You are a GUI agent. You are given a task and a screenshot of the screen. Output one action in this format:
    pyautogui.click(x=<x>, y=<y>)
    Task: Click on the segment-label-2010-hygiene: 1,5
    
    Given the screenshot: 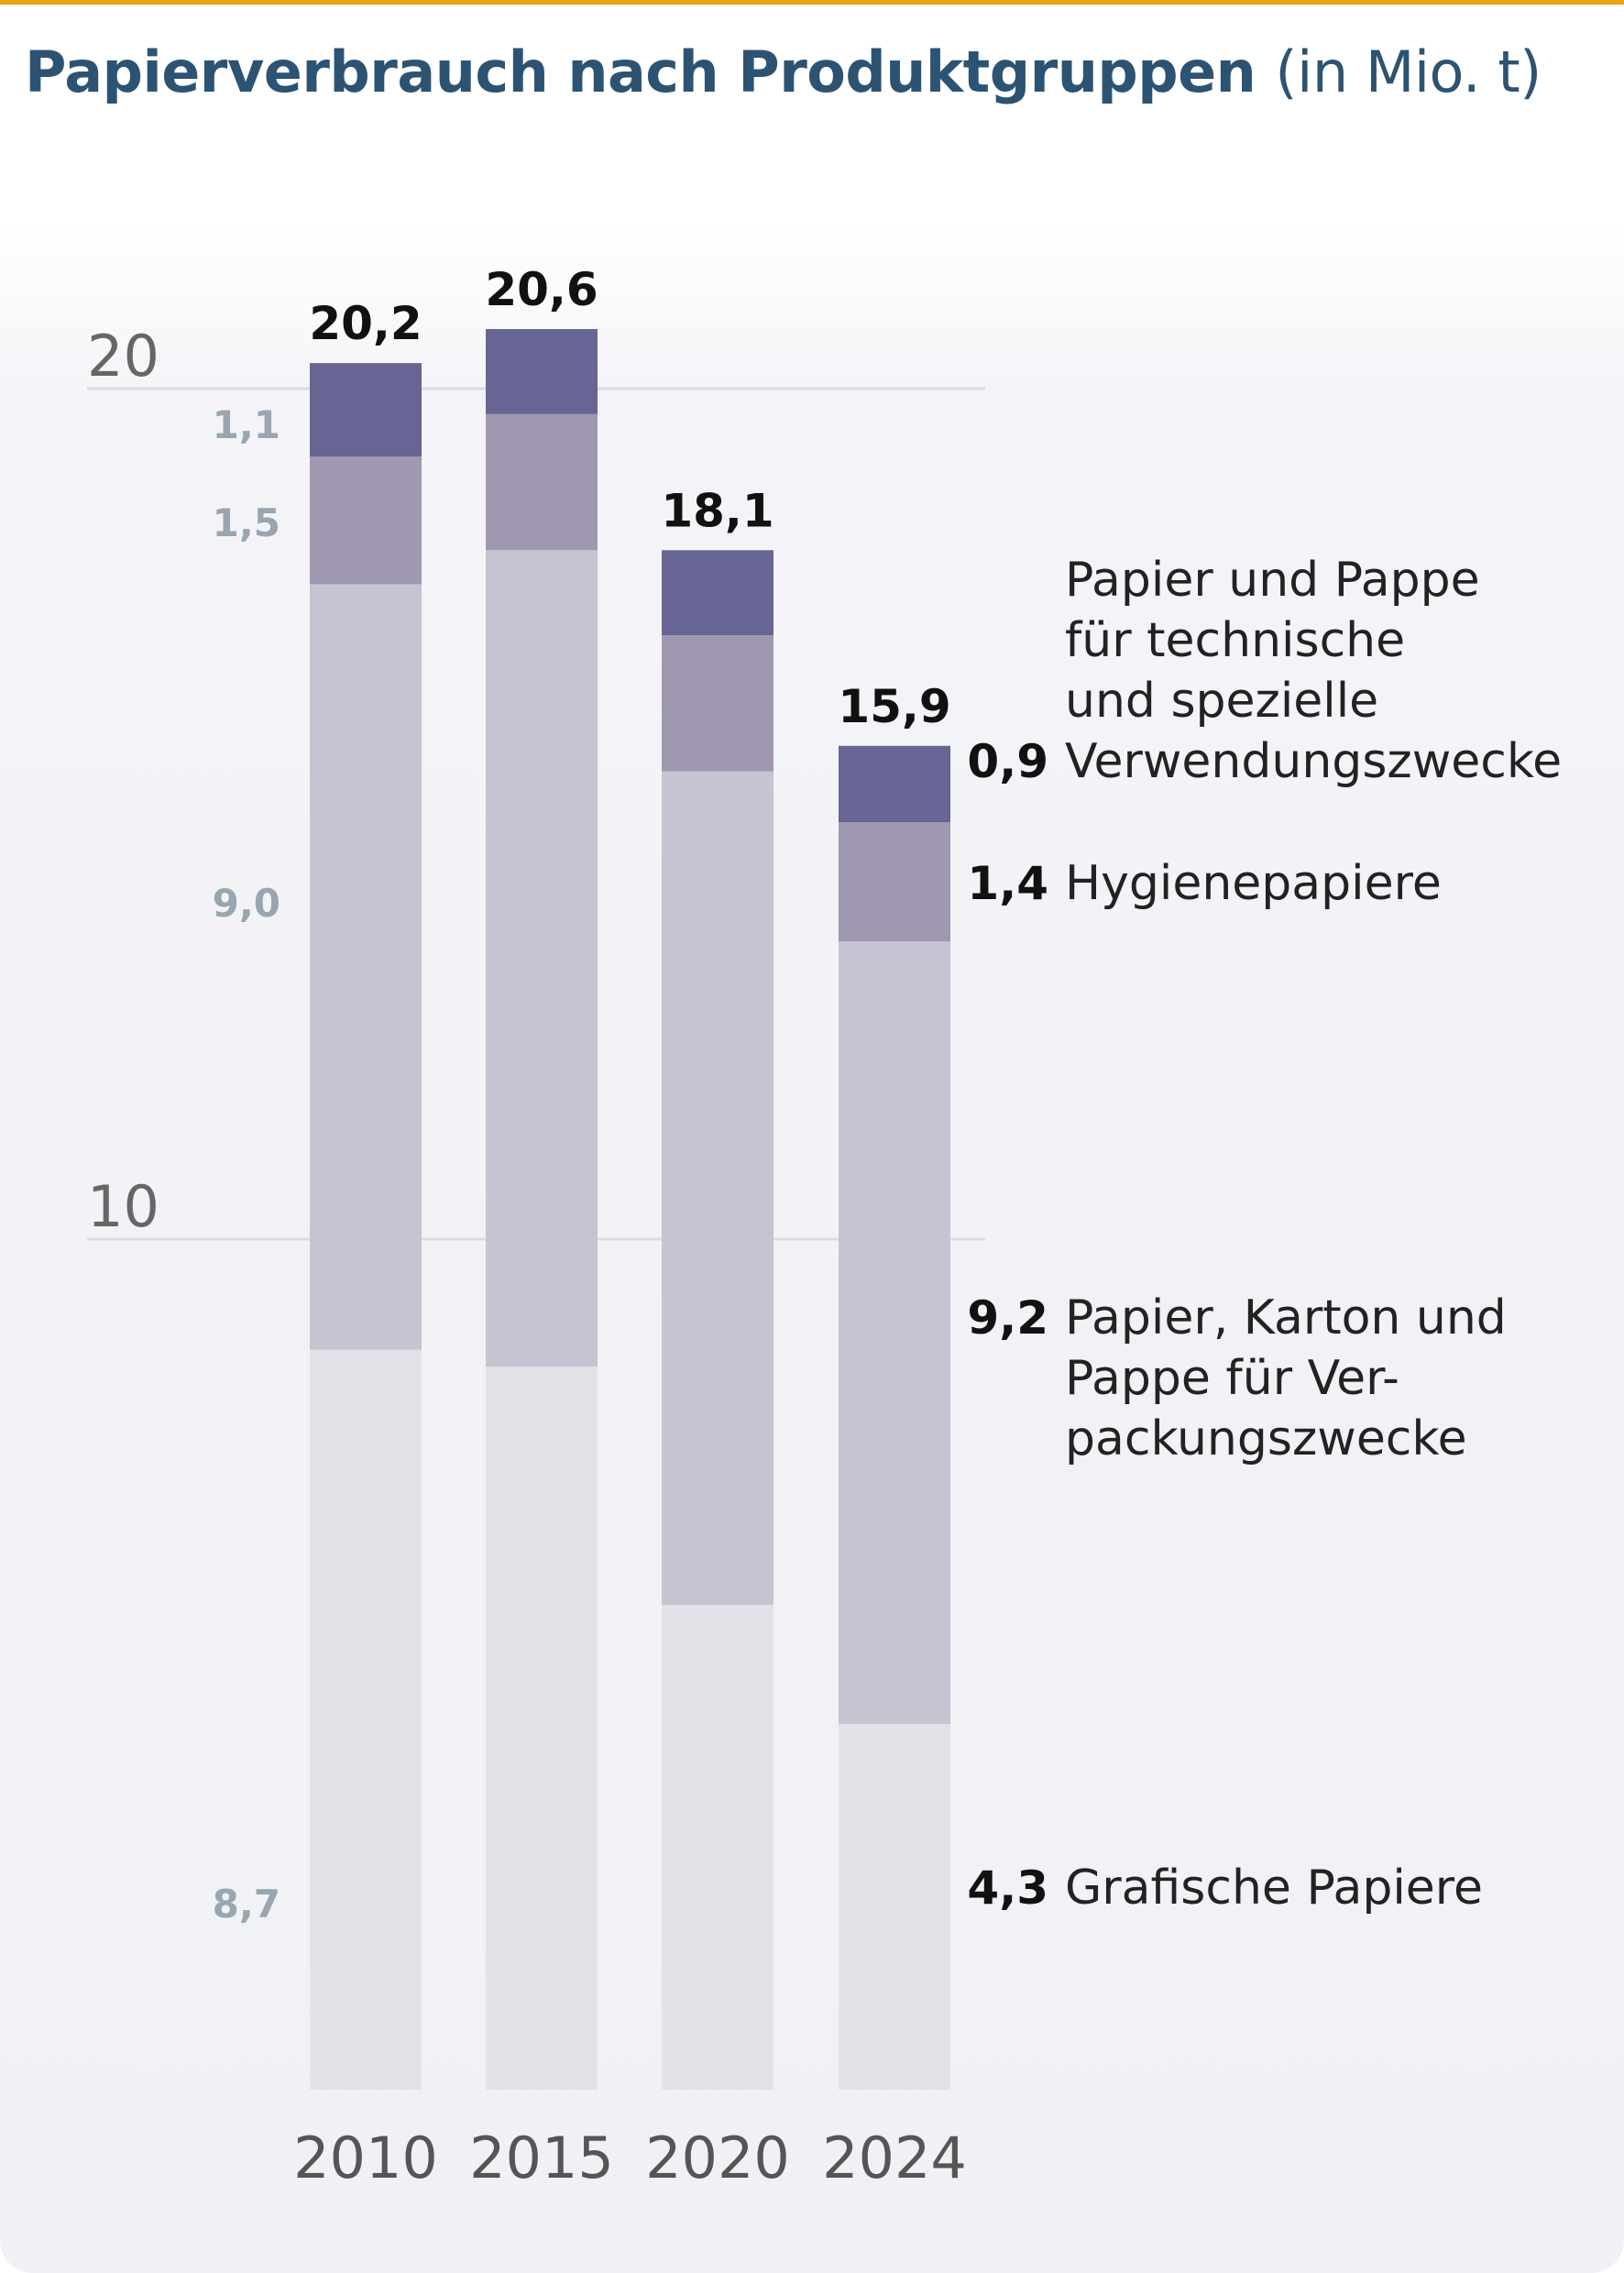 What is the action you would take?
    pyautogui.click(x=246, y=522)
    